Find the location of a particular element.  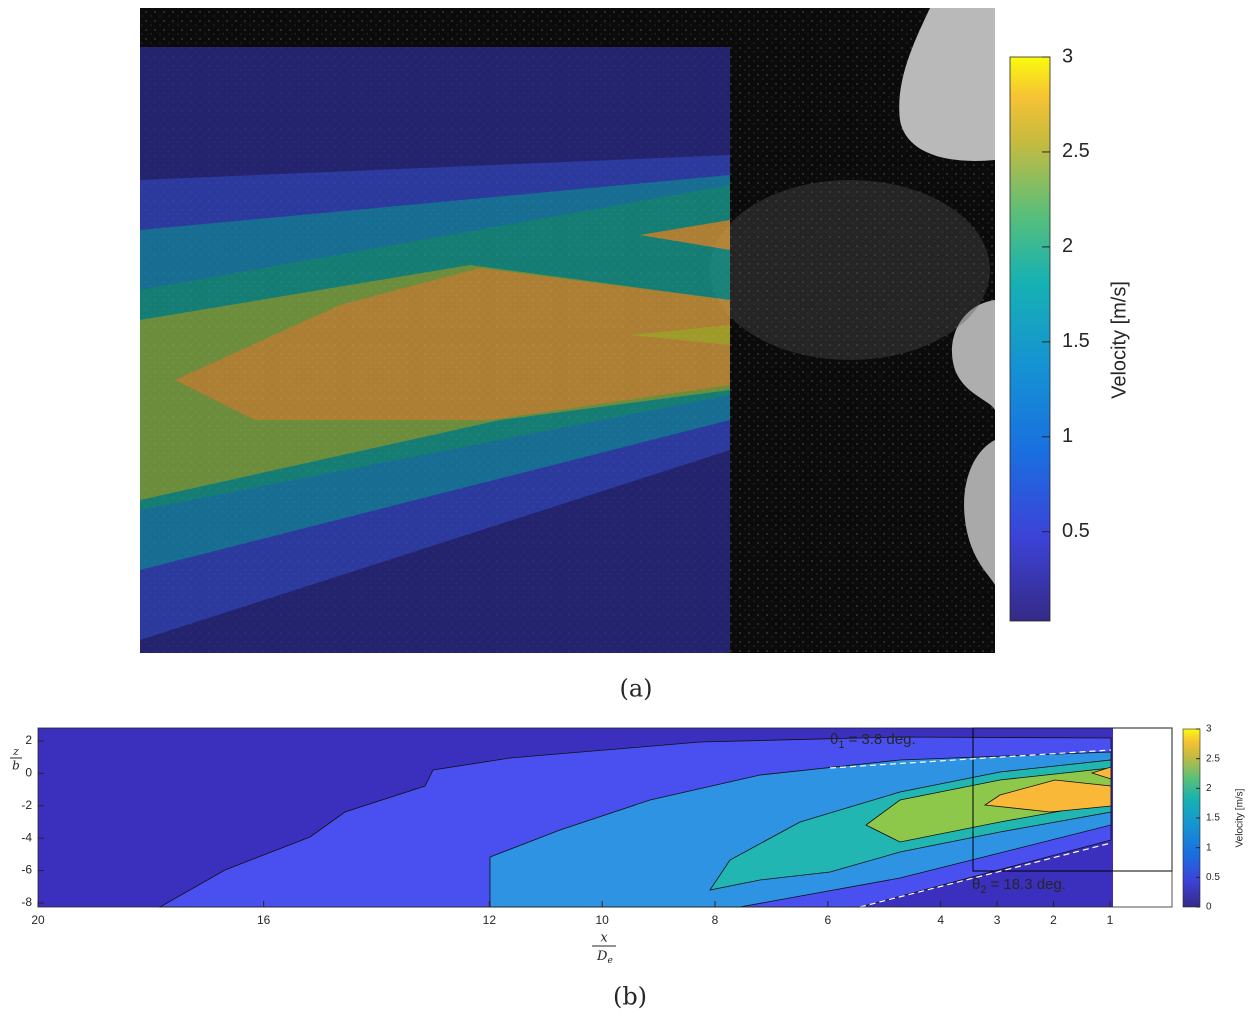

annotation-subscript: 1 is located at coordinates (841, 745).